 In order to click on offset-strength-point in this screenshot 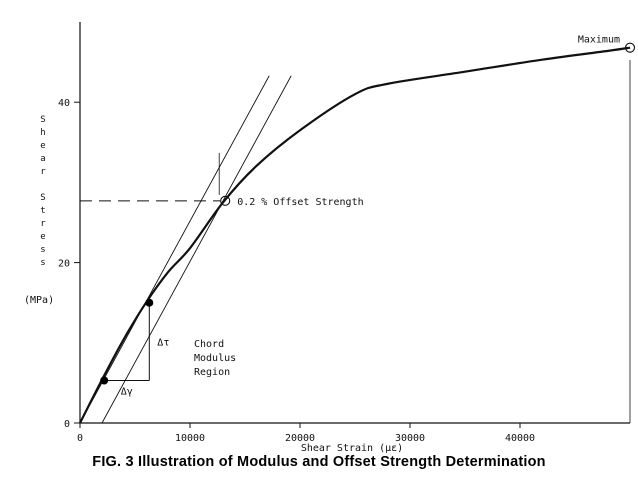, I will do `click(225, 200)`.